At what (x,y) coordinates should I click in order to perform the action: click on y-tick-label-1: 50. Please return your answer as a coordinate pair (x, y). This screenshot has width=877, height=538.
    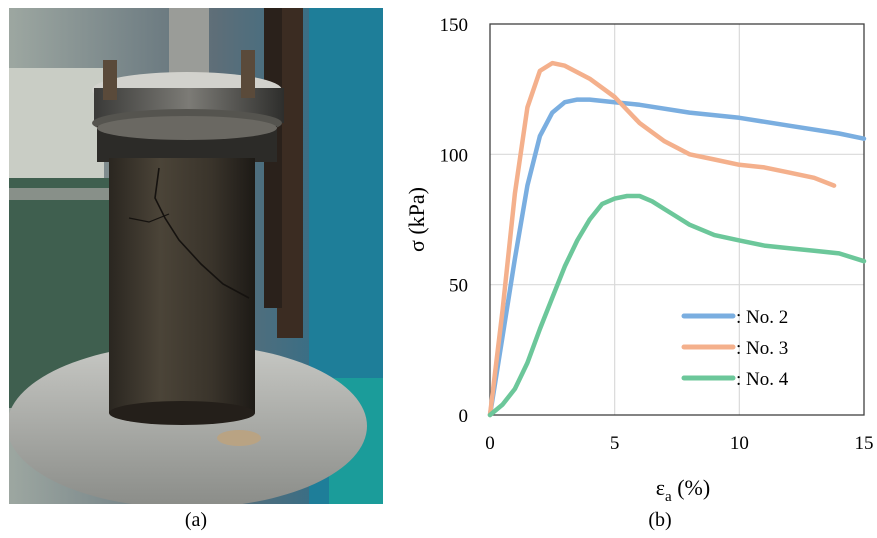
    Looking at the image, I should click on (458, 286).